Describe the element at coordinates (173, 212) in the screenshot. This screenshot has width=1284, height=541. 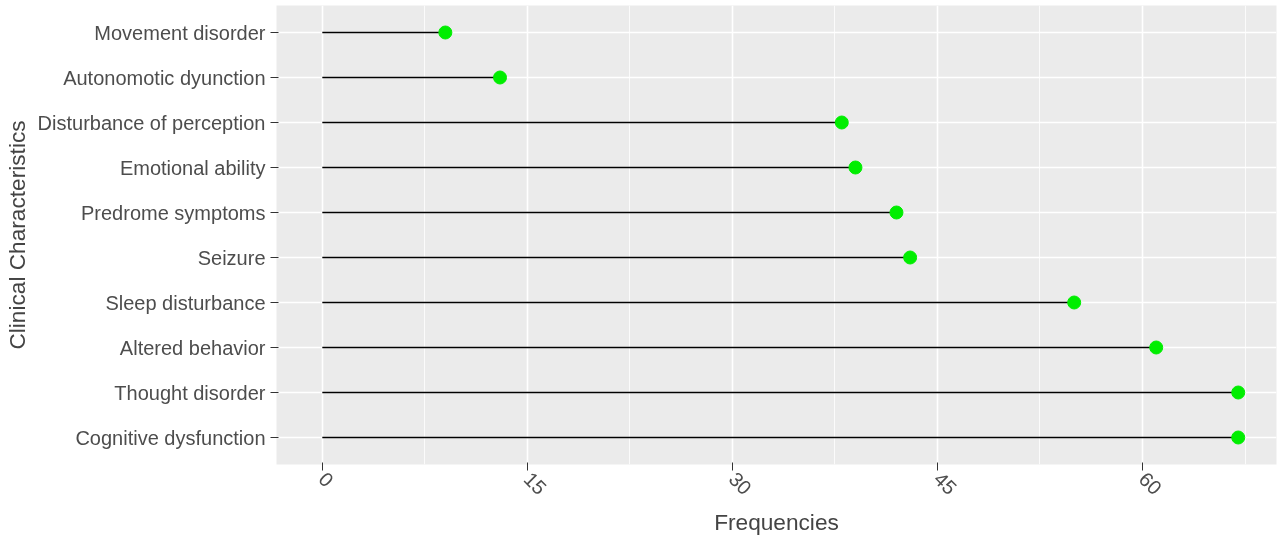
I see `y-tick-label: Predrome symptoms` at that location.